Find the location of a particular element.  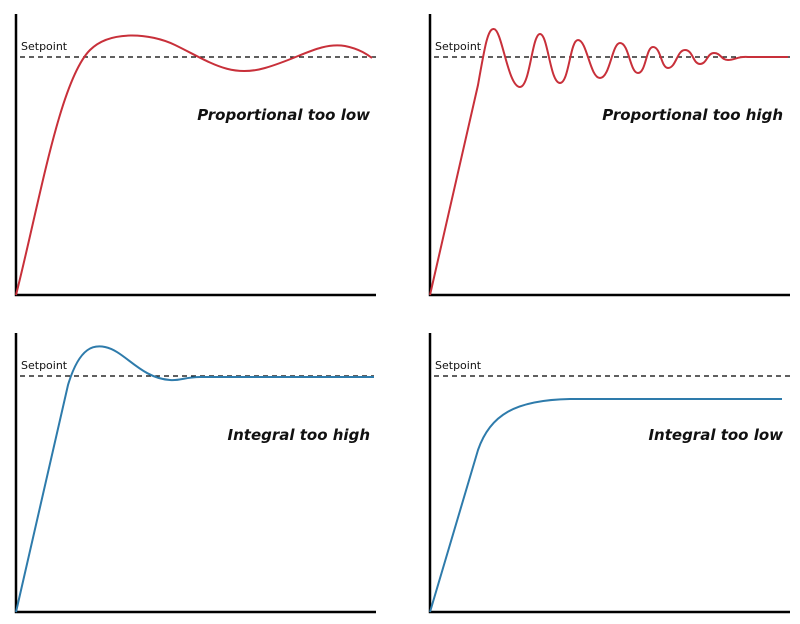

panel-label: Integral too high is located at coordinates (299, 435).